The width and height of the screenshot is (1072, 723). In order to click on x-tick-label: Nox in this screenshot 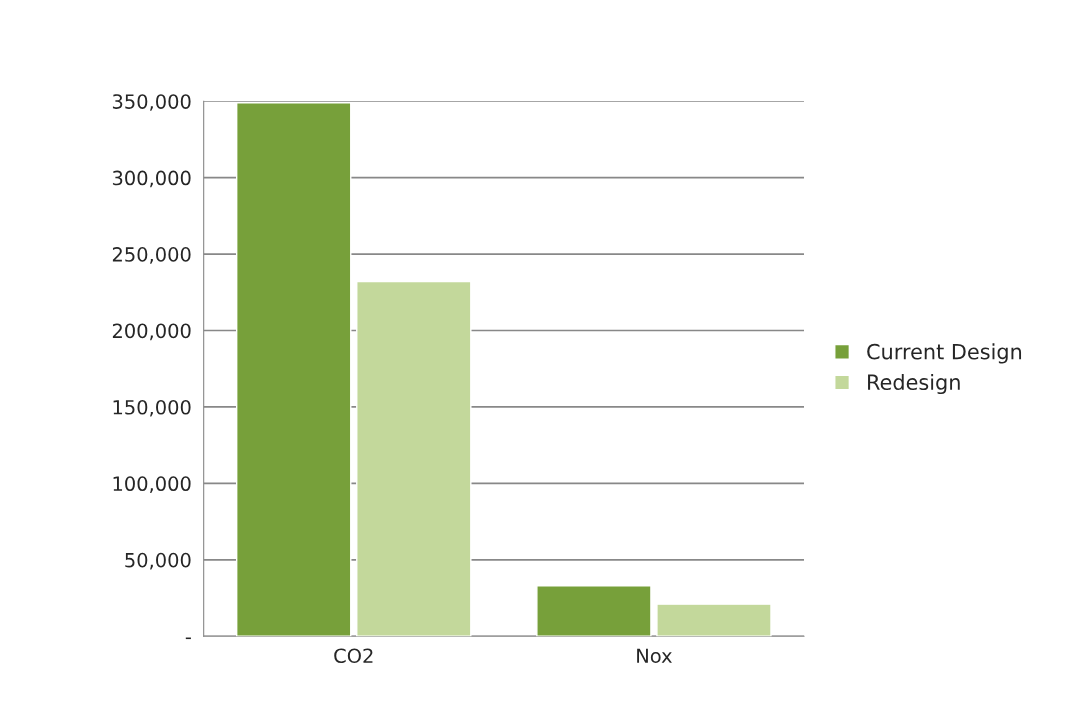, I will do `click(654, 656)`.